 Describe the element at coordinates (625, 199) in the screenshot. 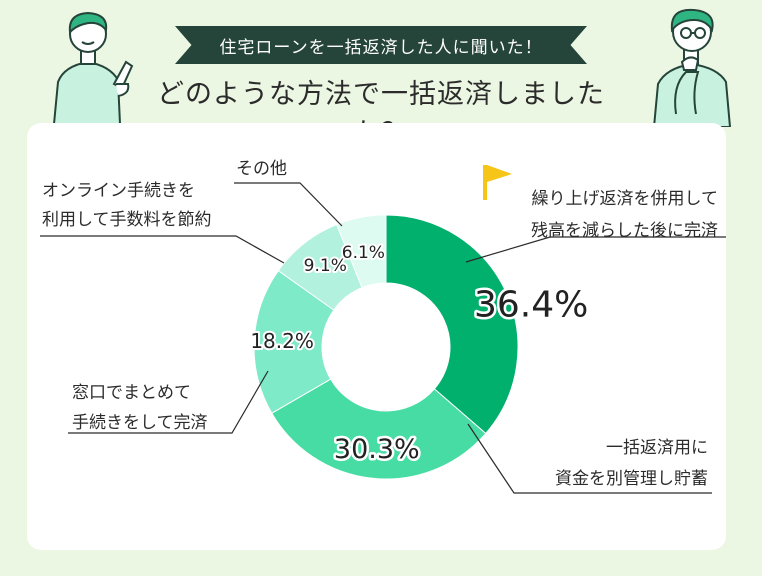

I see `category-label-0-0: 繰り上げ返済を併用して` at that location.